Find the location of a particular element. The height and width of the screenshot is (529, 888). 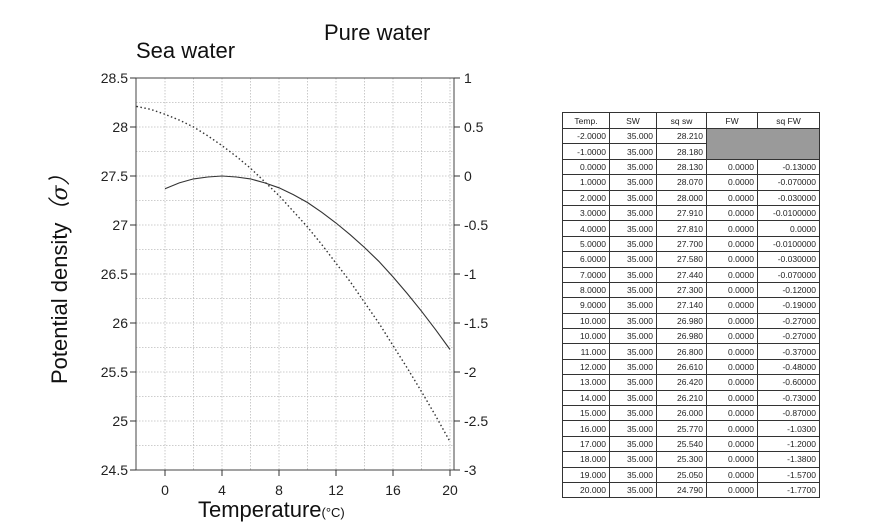

table-cell: 28.130 is located at coordinates (681, 167).